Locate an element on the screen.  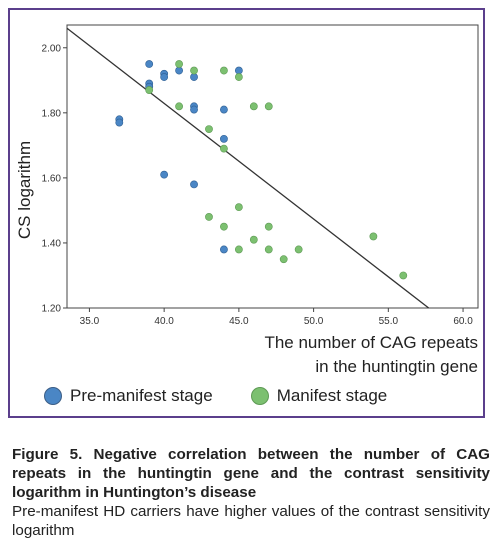
pre-manifest-swatch is located at coordinates (53, 396).